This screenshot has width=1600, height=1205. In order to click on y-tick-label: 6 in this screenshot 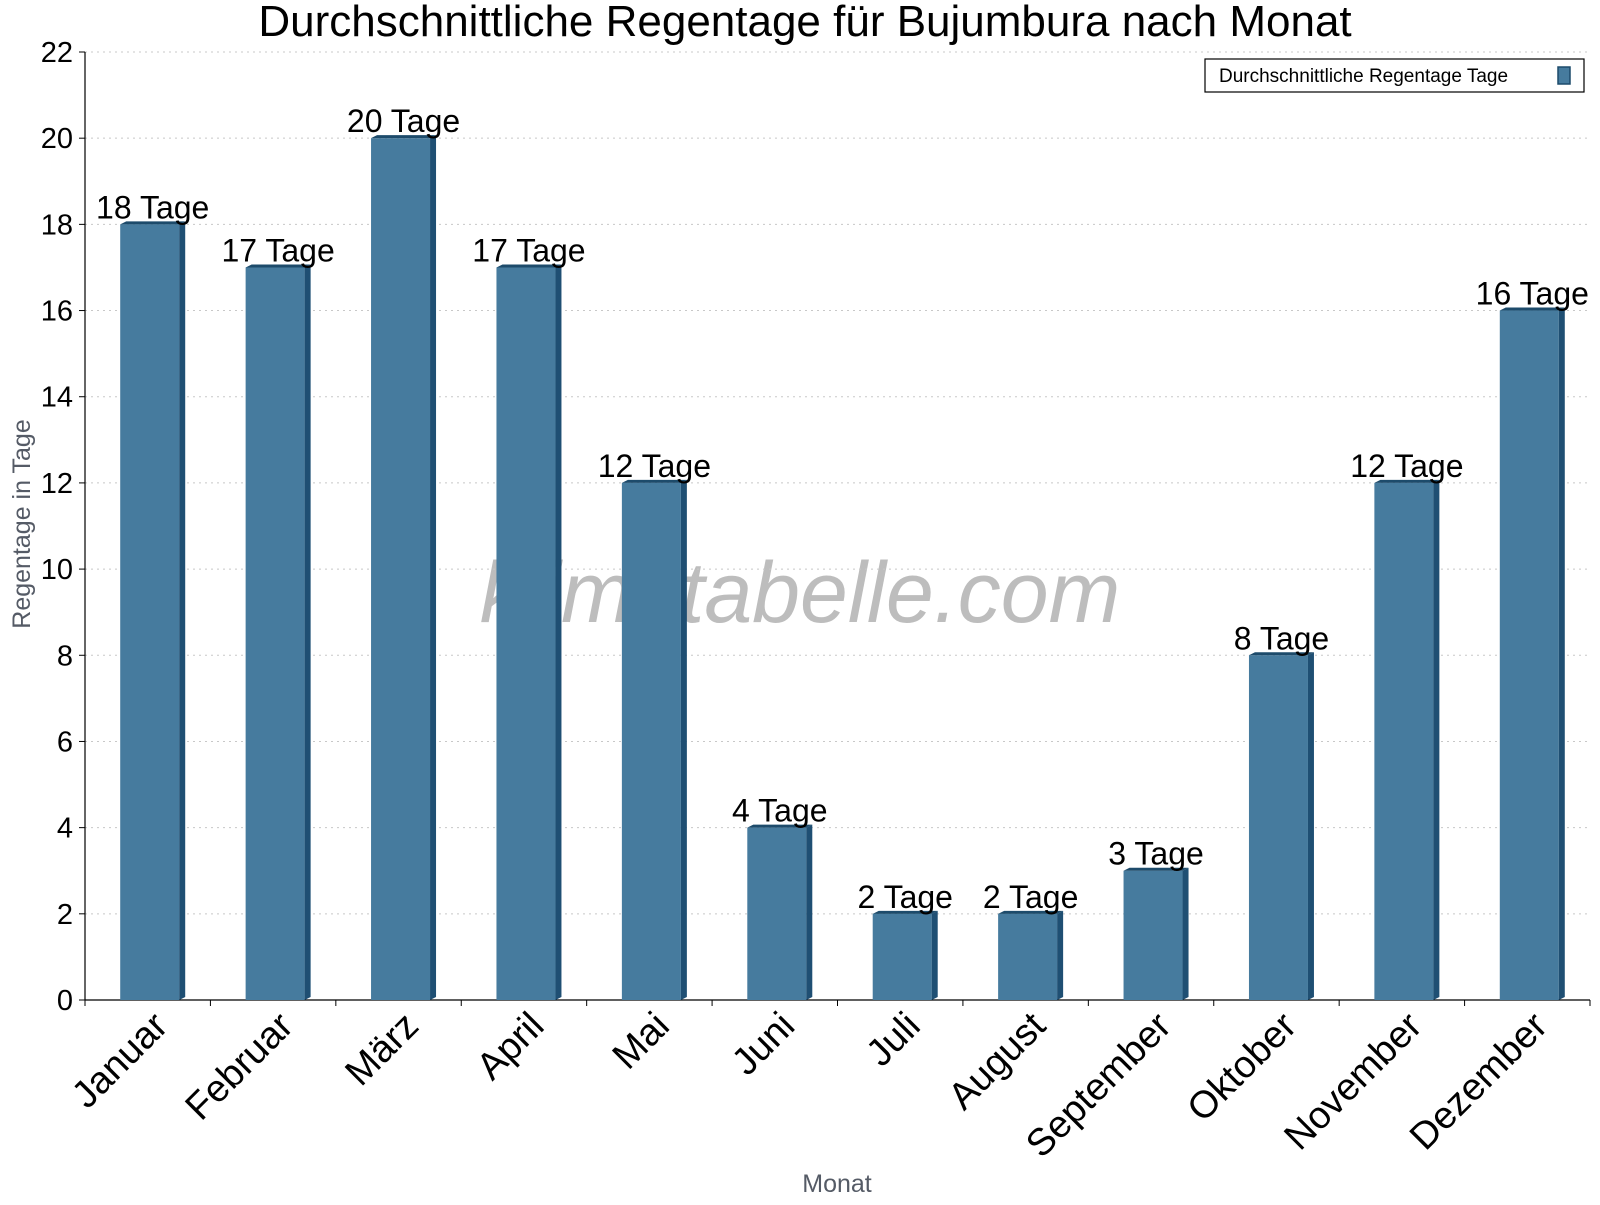, I will do `click(65, 742)`.